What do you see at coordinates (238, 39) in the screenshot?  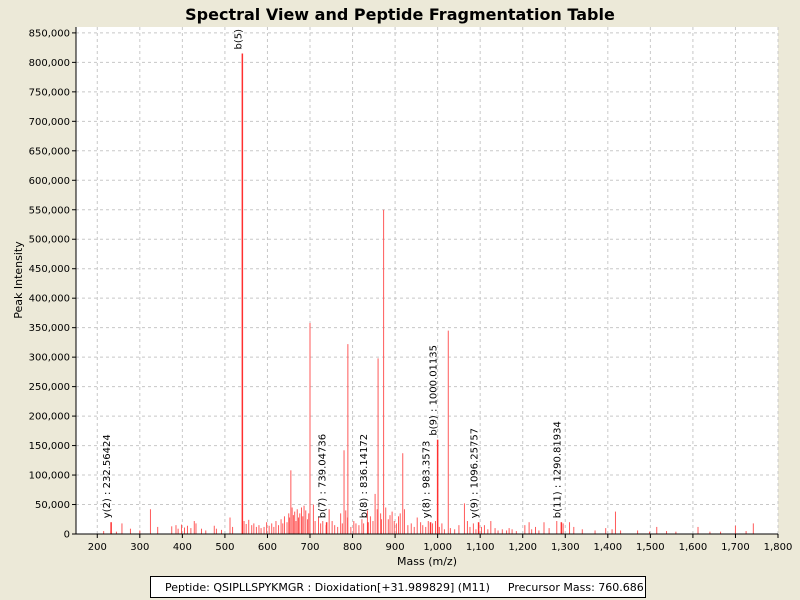 I see `peak-annotation-label: b(5)` at bounding box center [238, 39].